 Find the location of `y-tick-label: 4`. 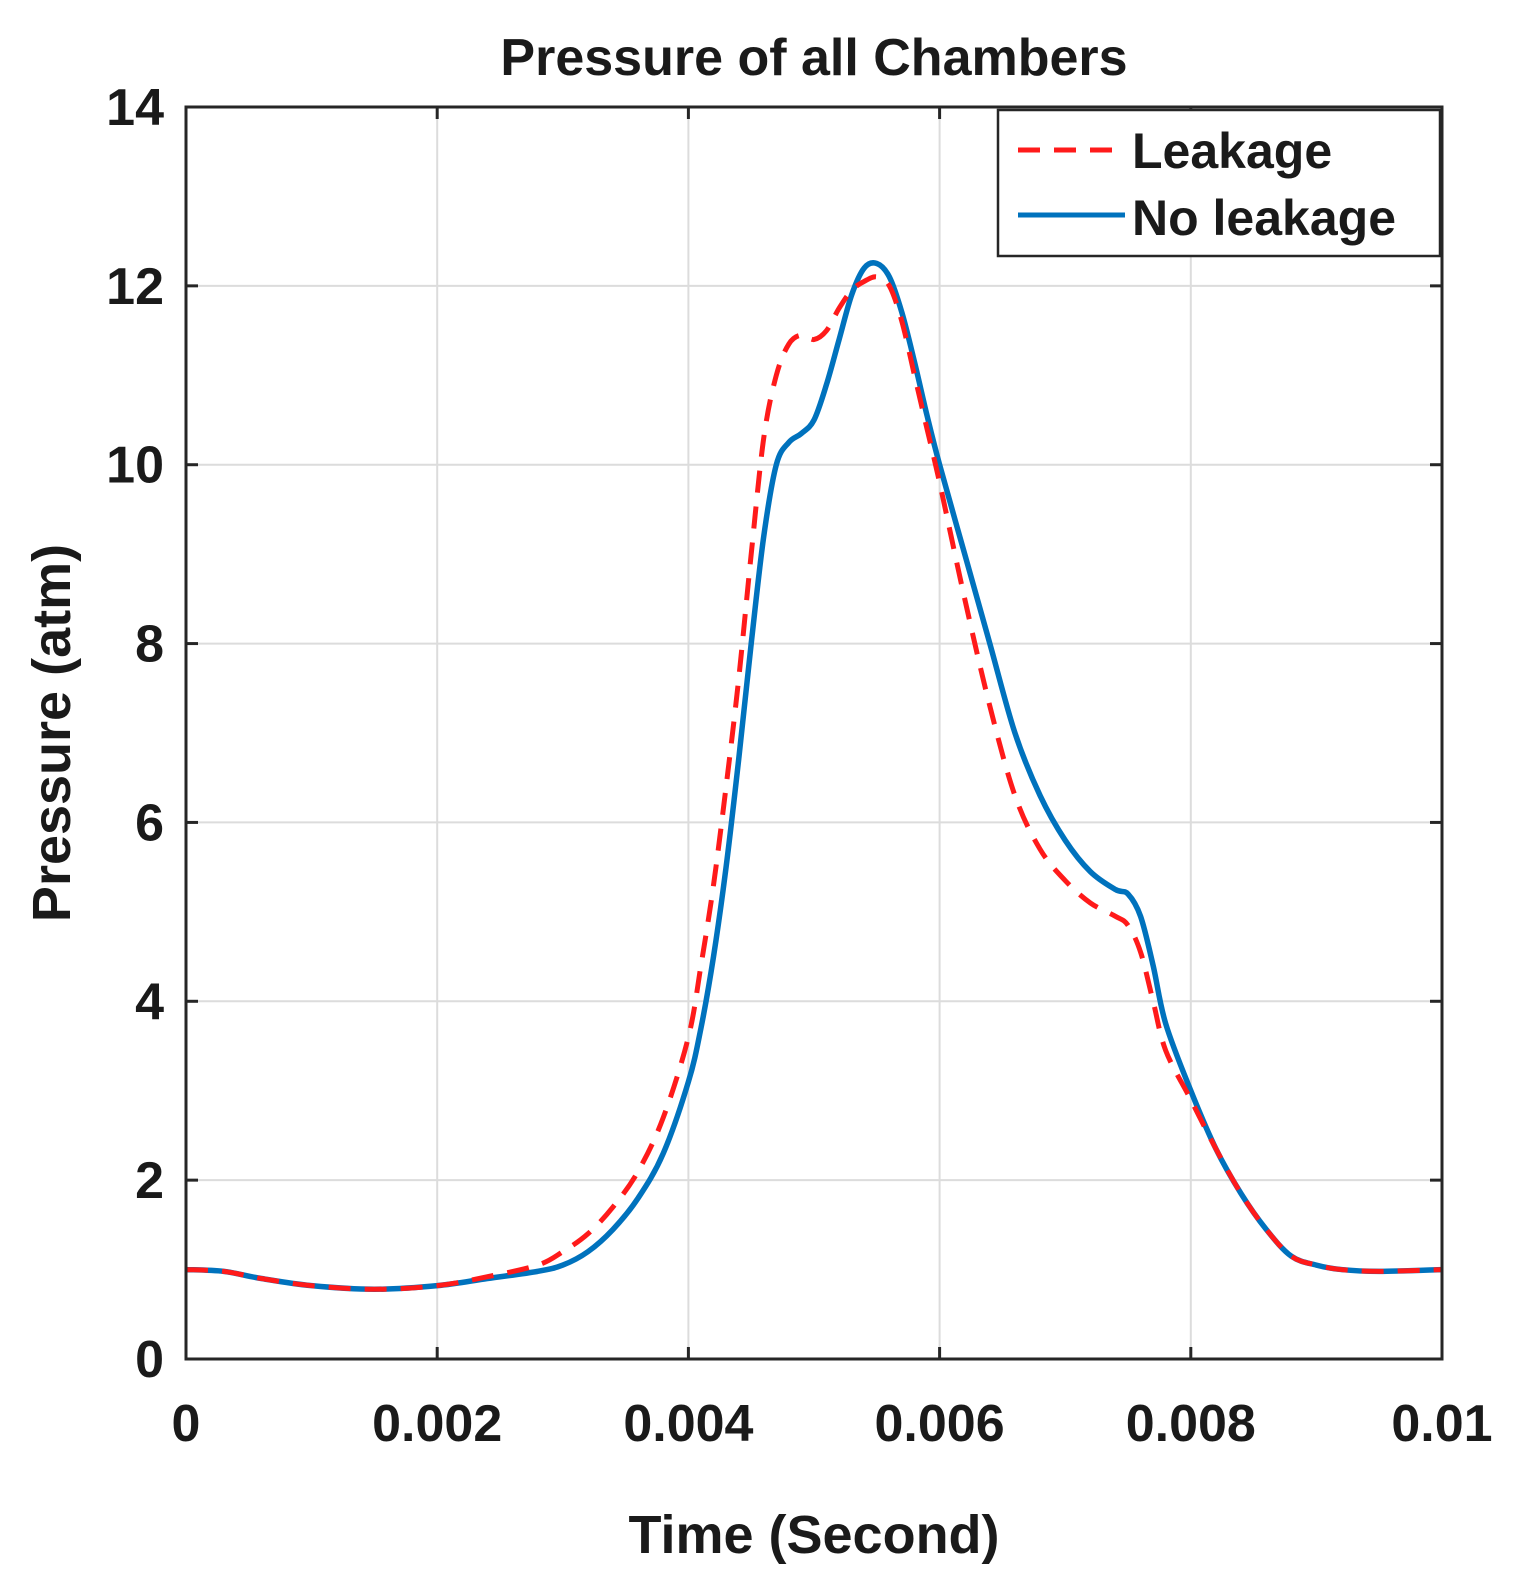

y-tick-label: 4 is located at coordinates (149, 1002).